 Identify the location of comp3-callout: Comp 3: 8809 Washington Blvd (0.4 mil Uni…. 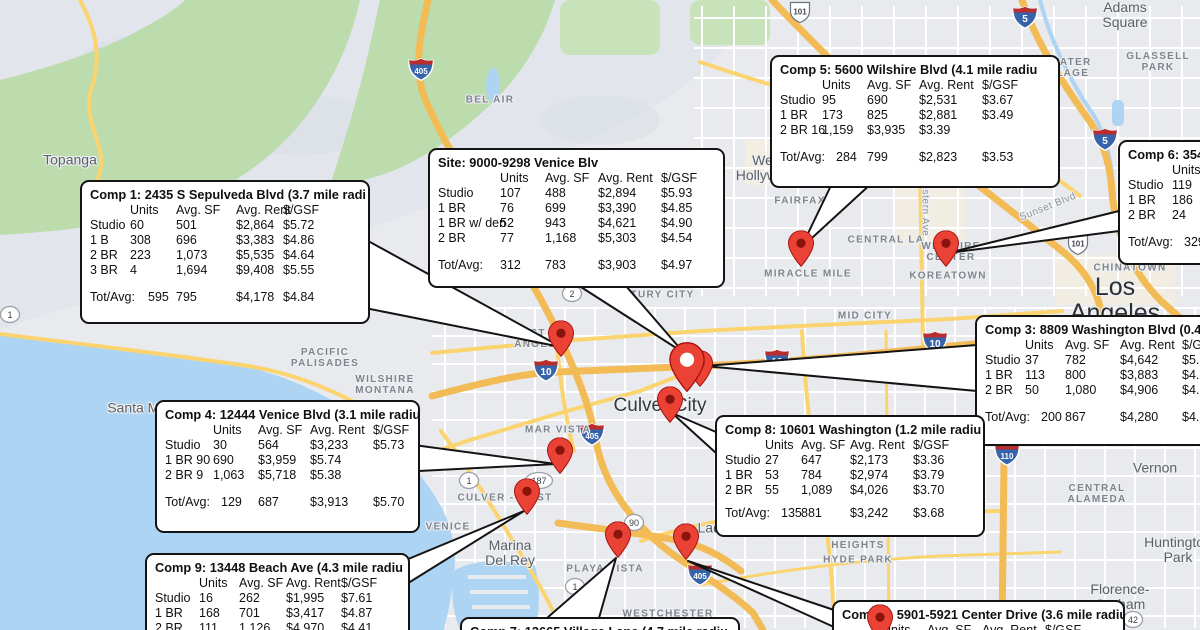
(1087, 380).